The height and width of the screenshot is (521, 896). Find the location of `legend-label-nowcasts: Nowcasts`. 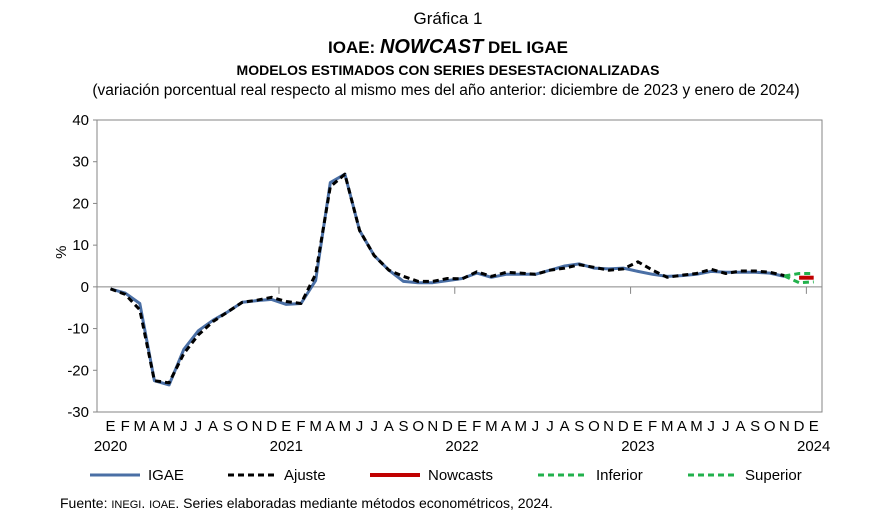

legend-label-nowcasts: Nowcasts is located at coordinates (460, 475).